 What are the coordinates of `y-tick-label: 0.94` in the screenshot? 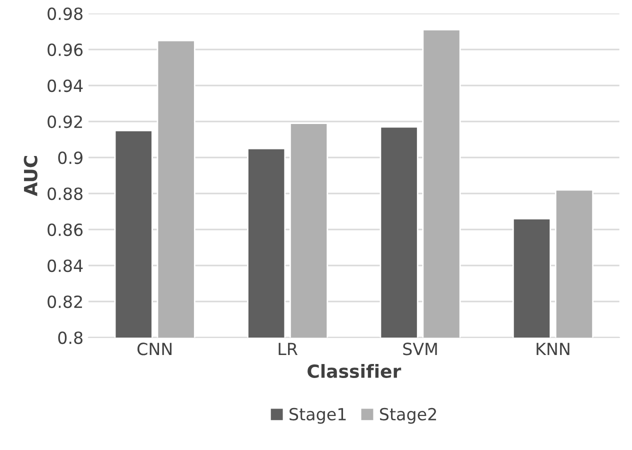 It's located at (65, 85).